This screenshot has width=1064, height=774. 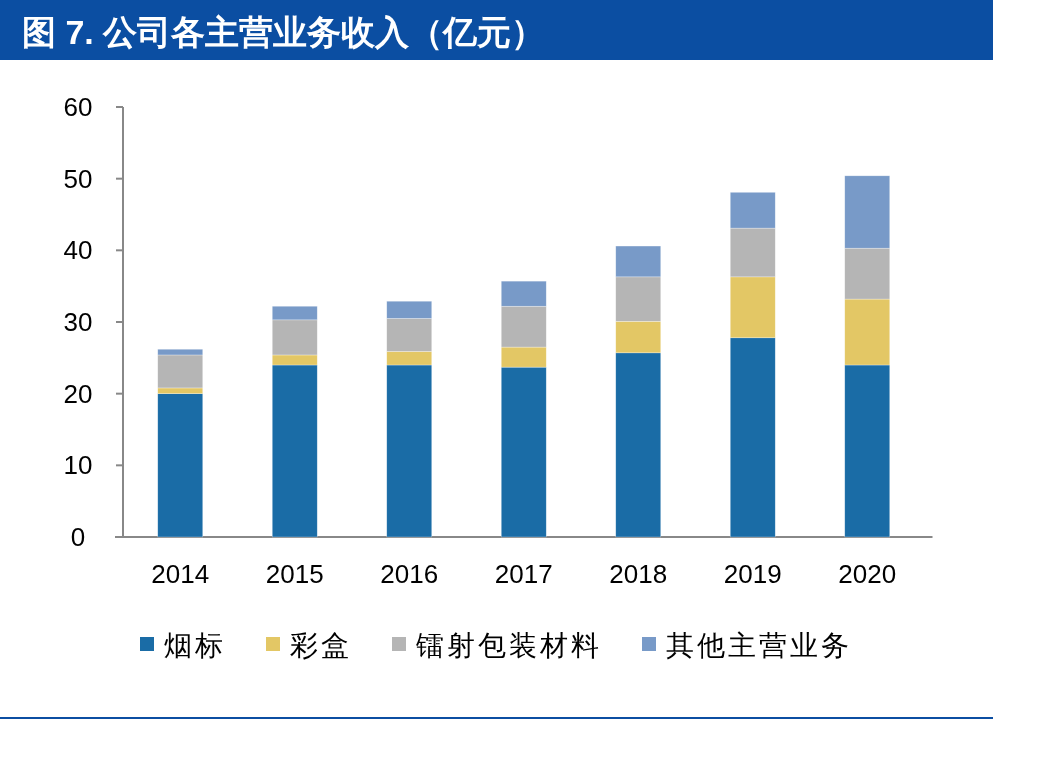 I want to click on y-tick-label: 30, so click(x=78, y=322).